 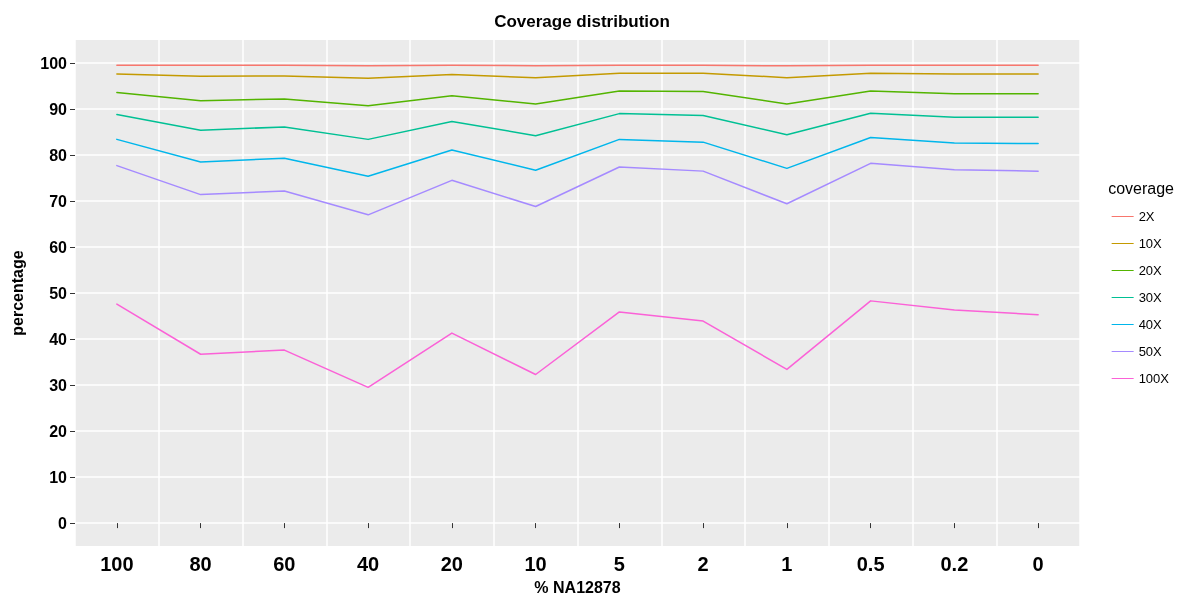 I want to click on x-tick-label: 5, so click(x=619, y=564).